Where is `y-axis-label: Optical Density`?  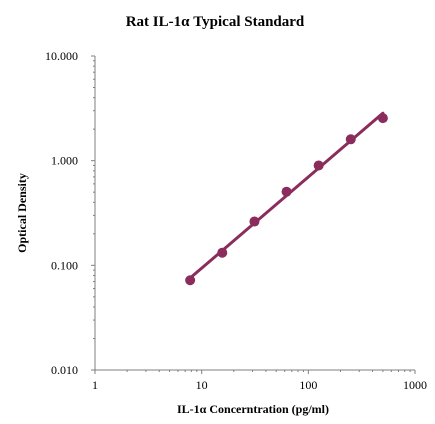
y-axis-label: Optical Density is located at coordinates (22, 213).